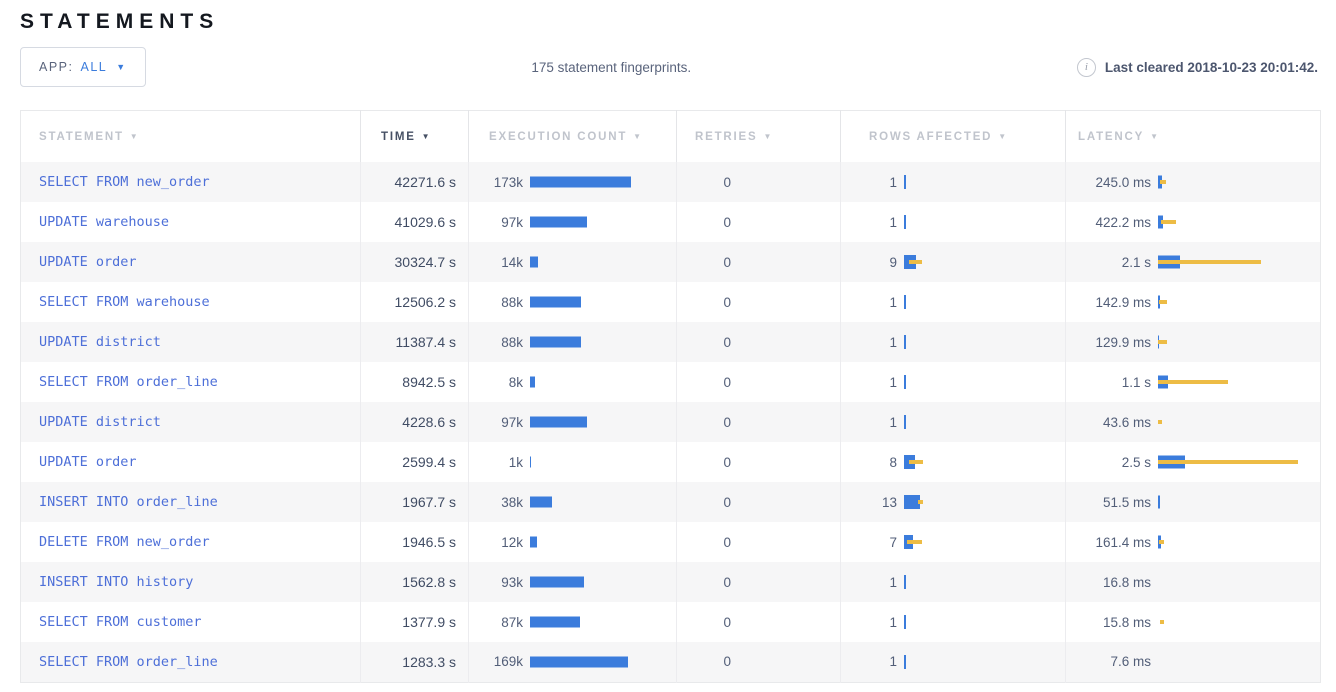 This screenshot has width=1336, height=692. Describe the element at coordinates (572, 262) in the screenshot. I see `execution-count-cell: 14k` at that location.